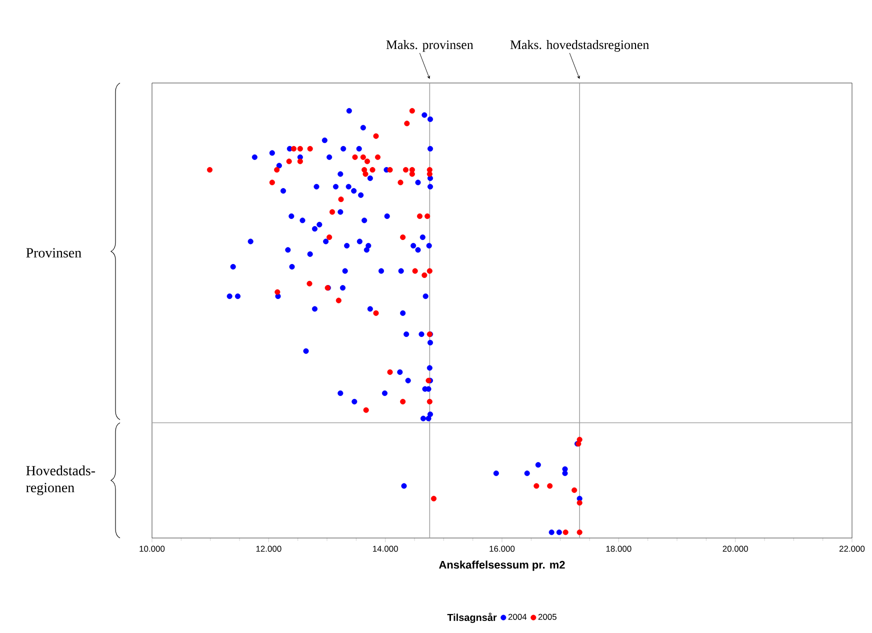 Image resolution: width=872 pixels, height=633 pixels. What do you see at coordinates (502, 549) in the screenshot?
I see `x-tick-label: 16.000` at bounding box center [502, 549].